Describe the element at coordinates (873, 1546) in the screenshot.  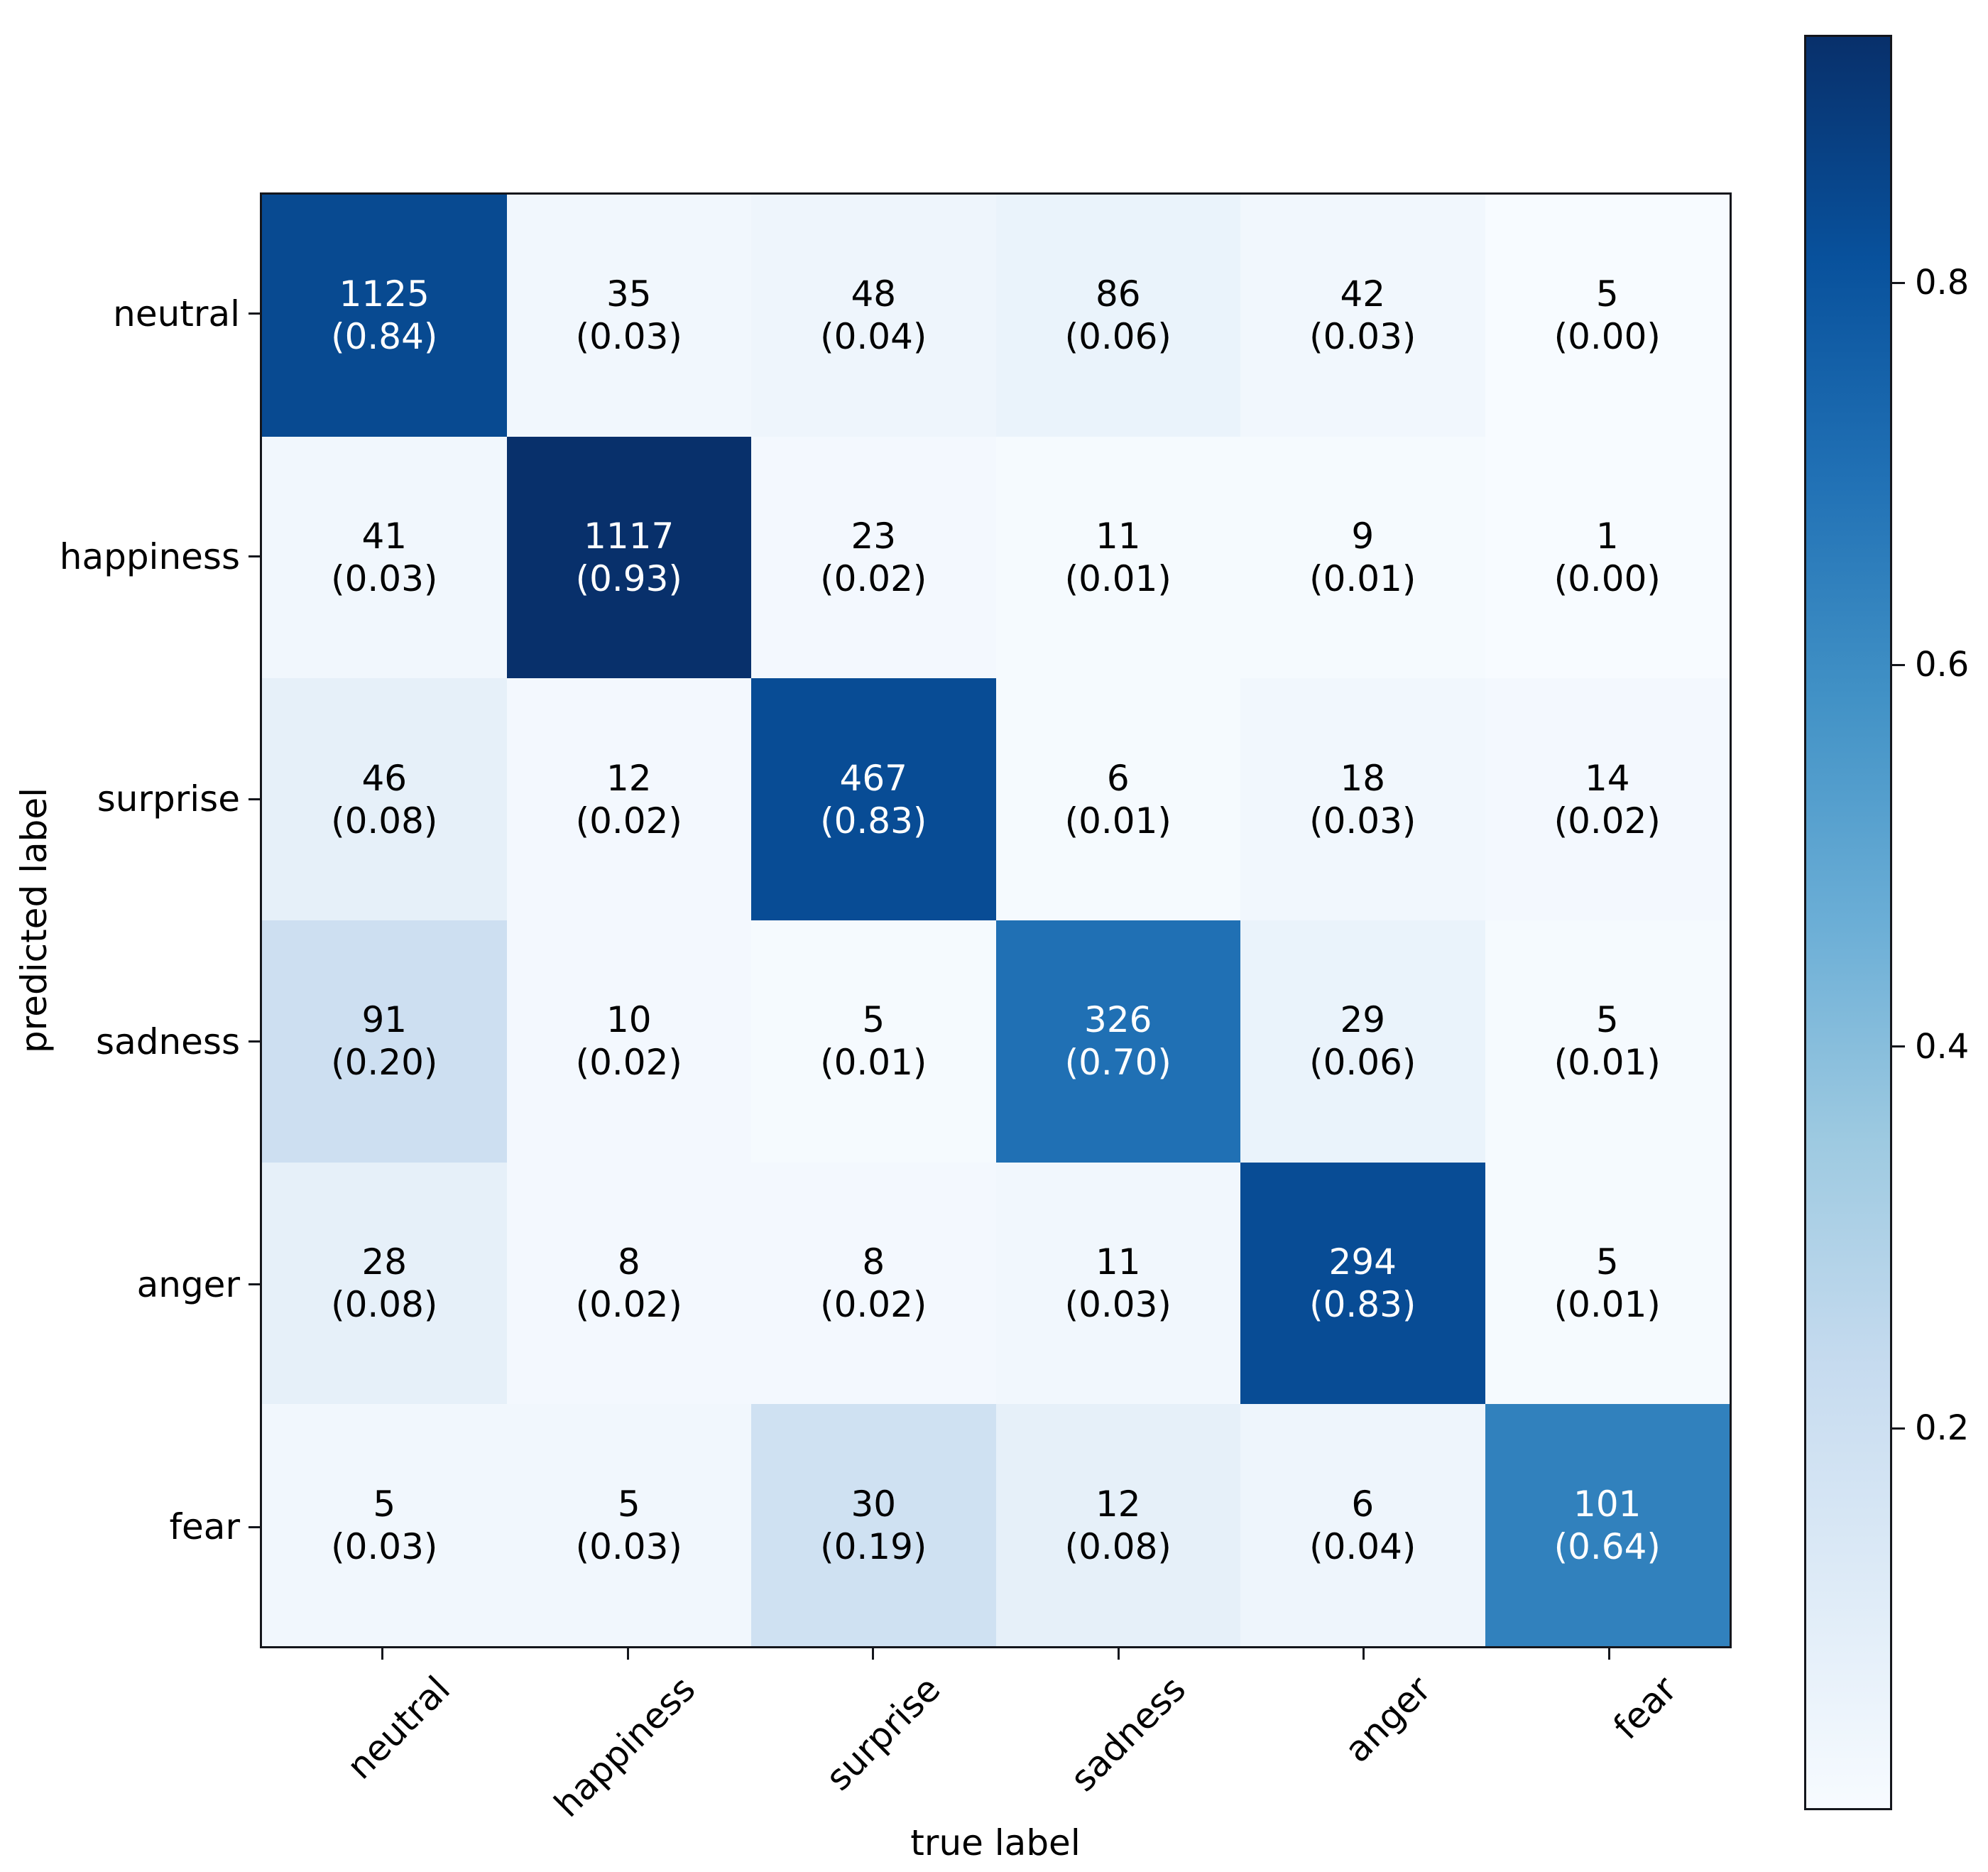
I see `cell-fraction: (0.19)` at that location.